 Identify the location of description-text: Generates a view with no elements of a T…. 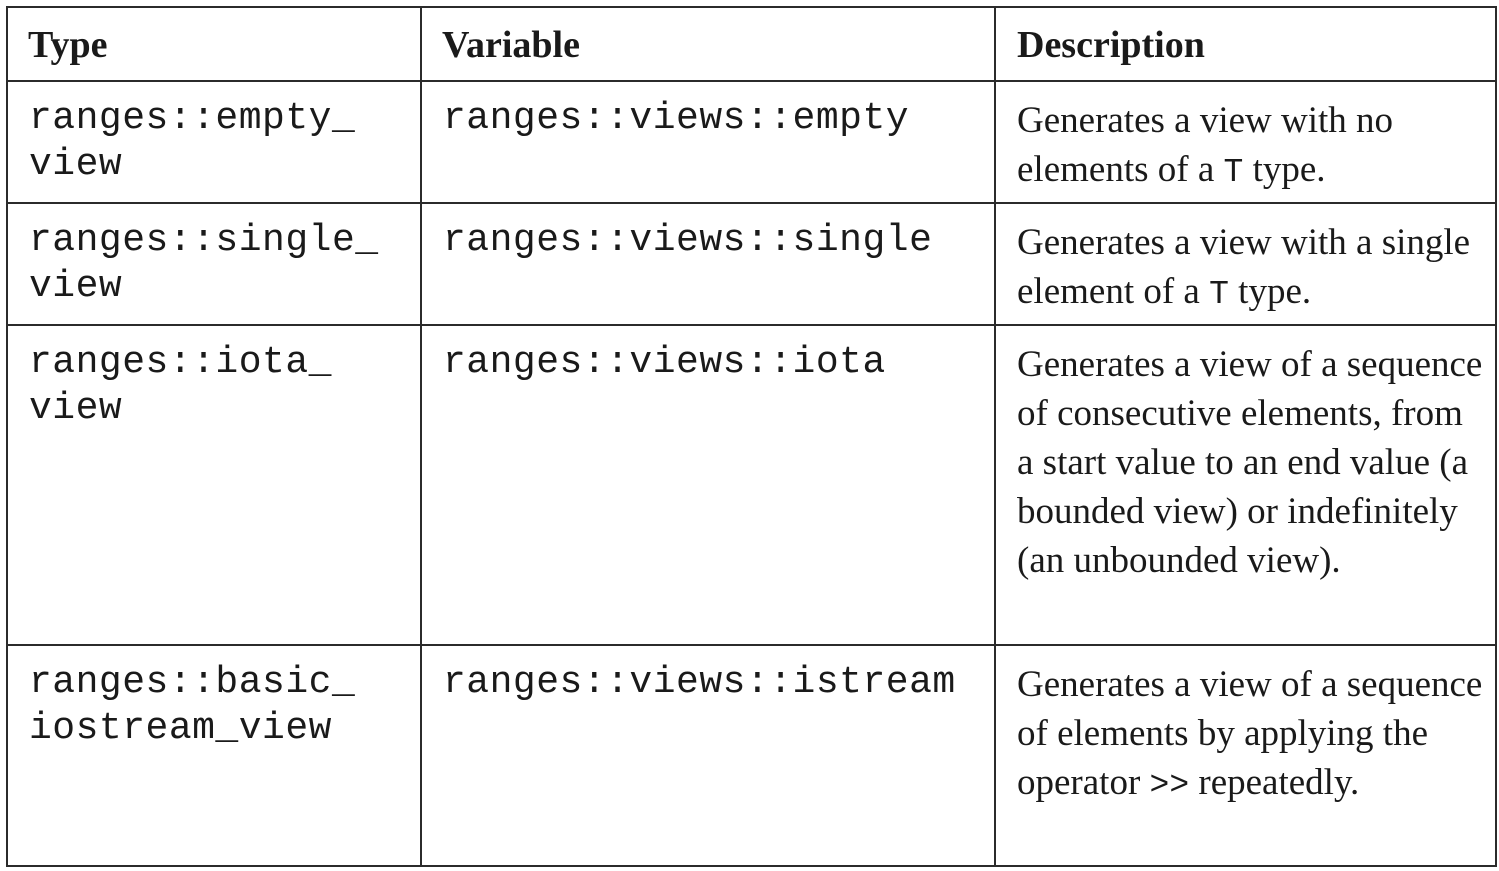
(1205, 145).